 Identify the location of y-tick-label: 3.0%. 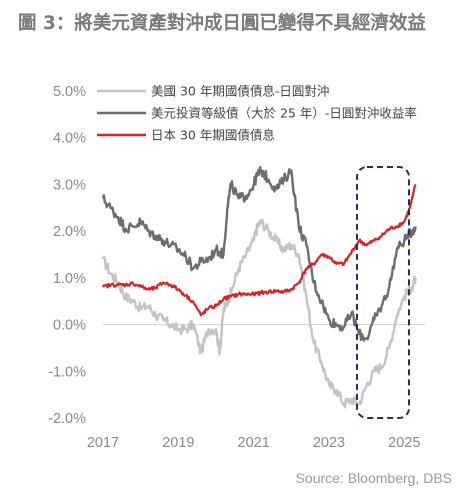
(69, 185).